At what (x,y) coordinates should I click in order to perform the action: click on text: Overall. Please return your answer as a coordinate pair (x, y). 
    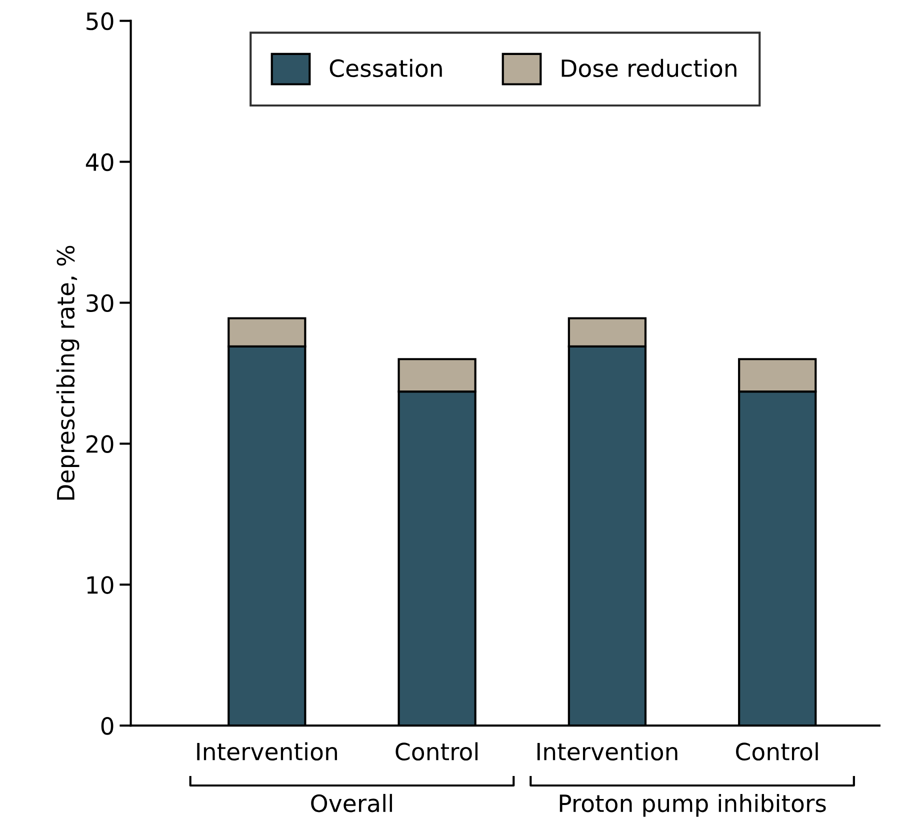
    Looking at the image, I should click on (351, 803).